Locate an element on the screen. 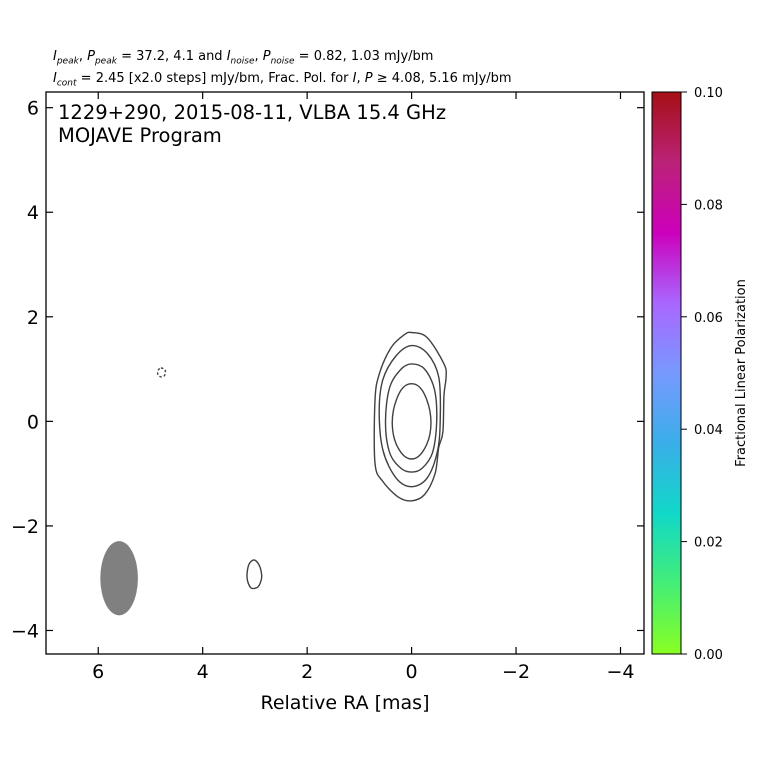 This screenshot has height=760, width=760. colorbar-tick-label: 0.02 is located at coordinates (708, 543).